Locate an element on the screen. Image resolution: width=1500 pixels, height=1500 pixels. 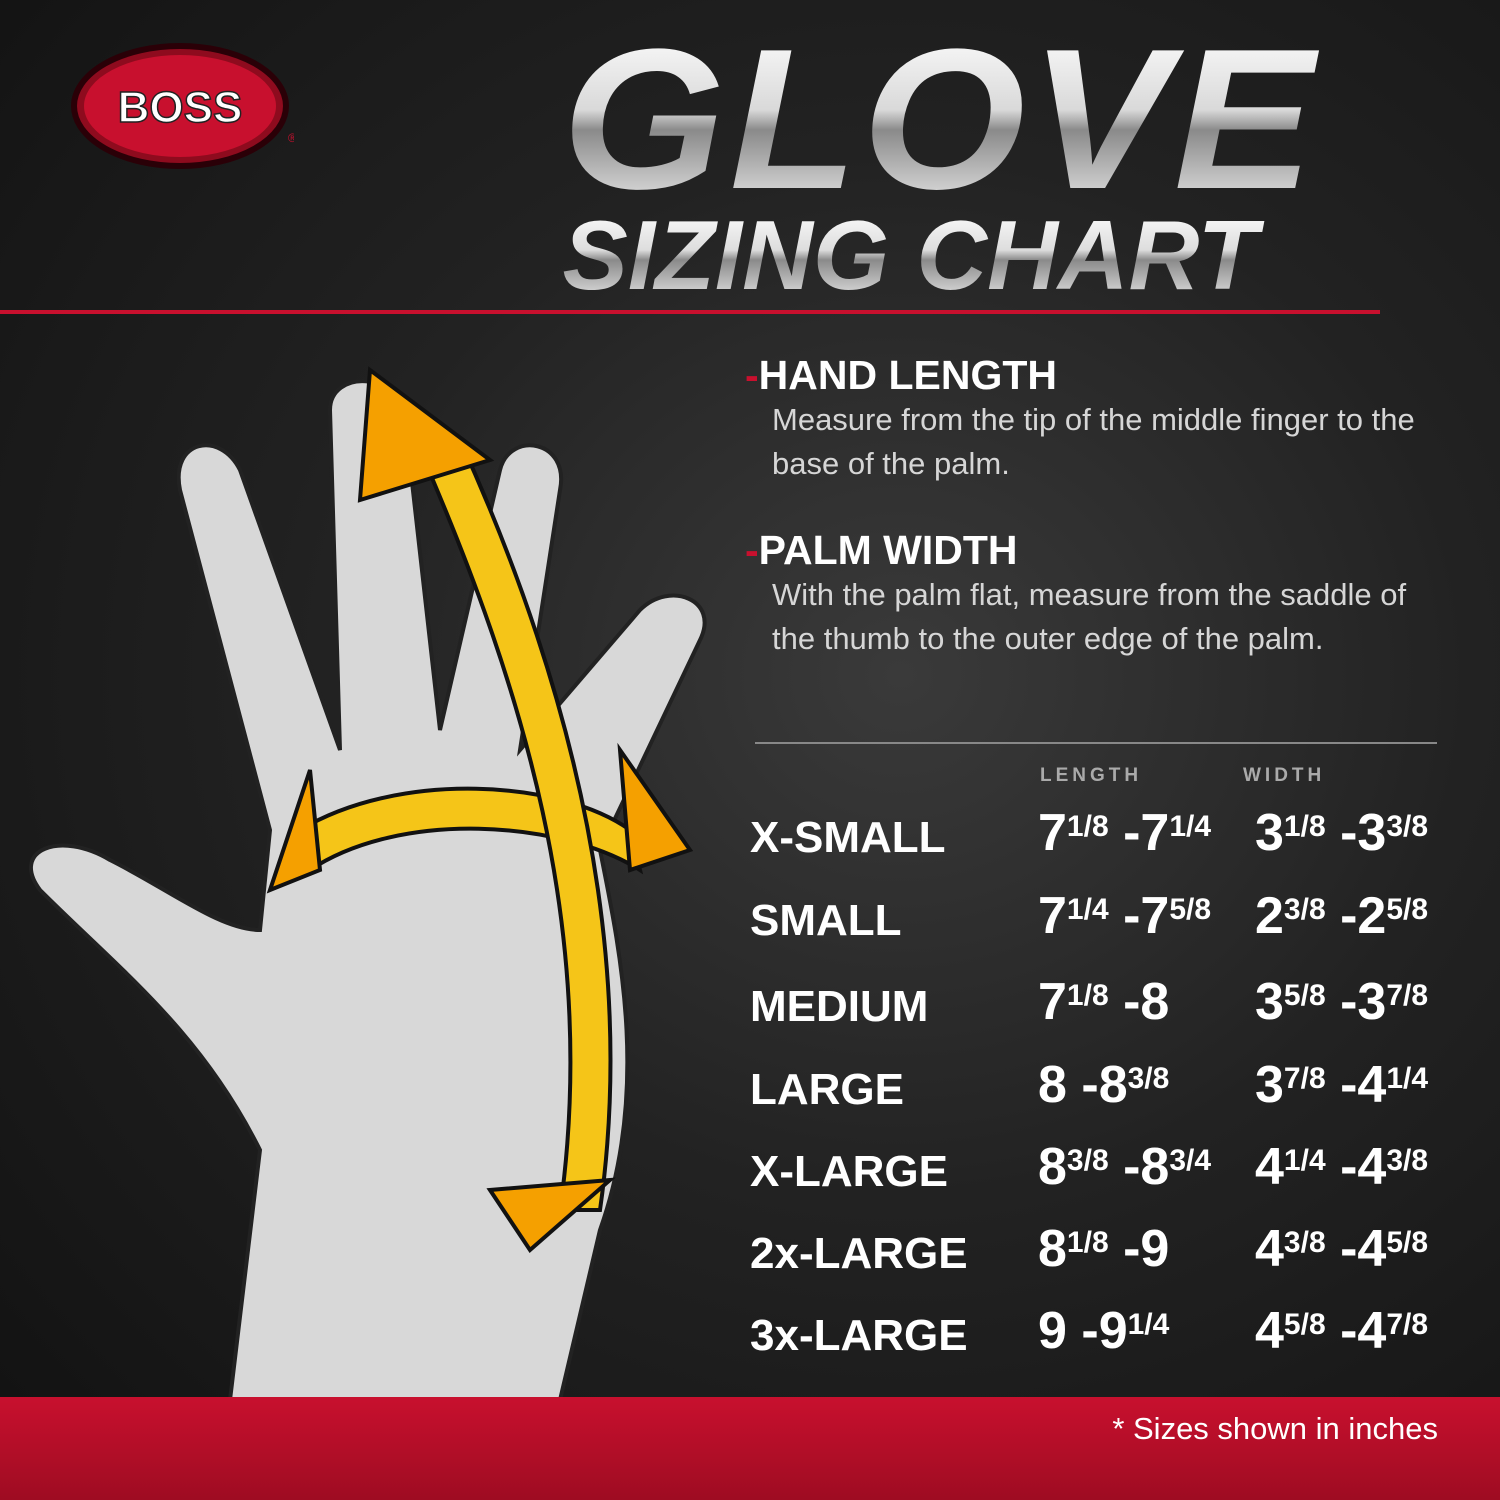
size-row: 2x-LARGE 81/8 -9 43/8 -45/8 is located at coordinates (1110, 1249).